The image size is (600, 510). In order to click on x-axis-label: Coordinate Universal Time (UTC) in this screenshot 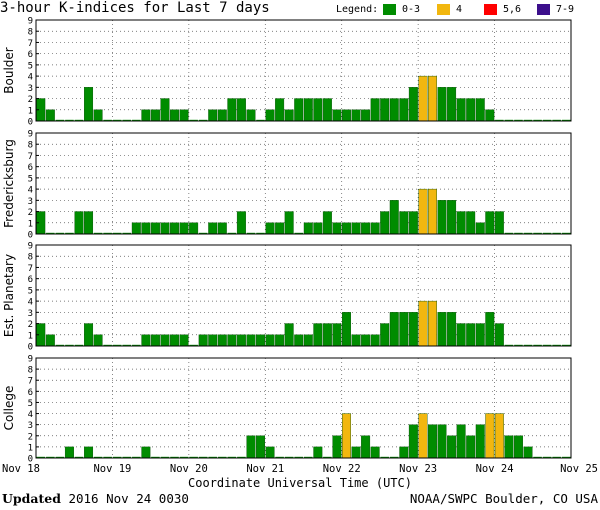, I will do `click(300, 483)`.